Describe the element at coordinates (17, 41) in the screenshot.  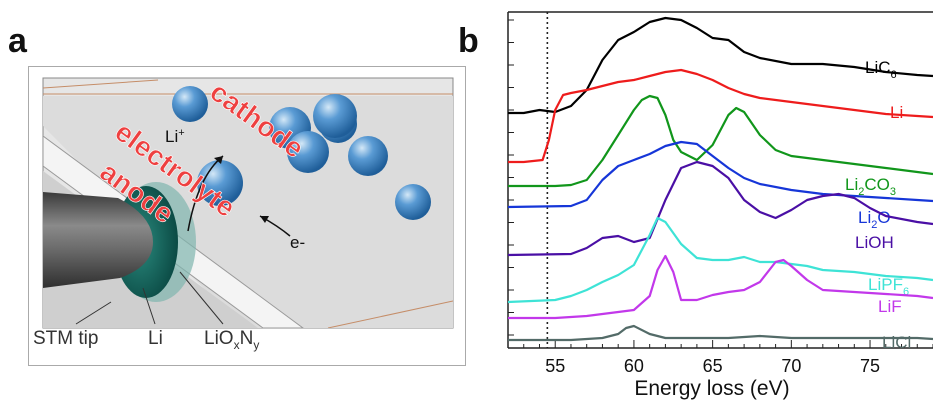
I see `panel-letter-a: a` at that location.